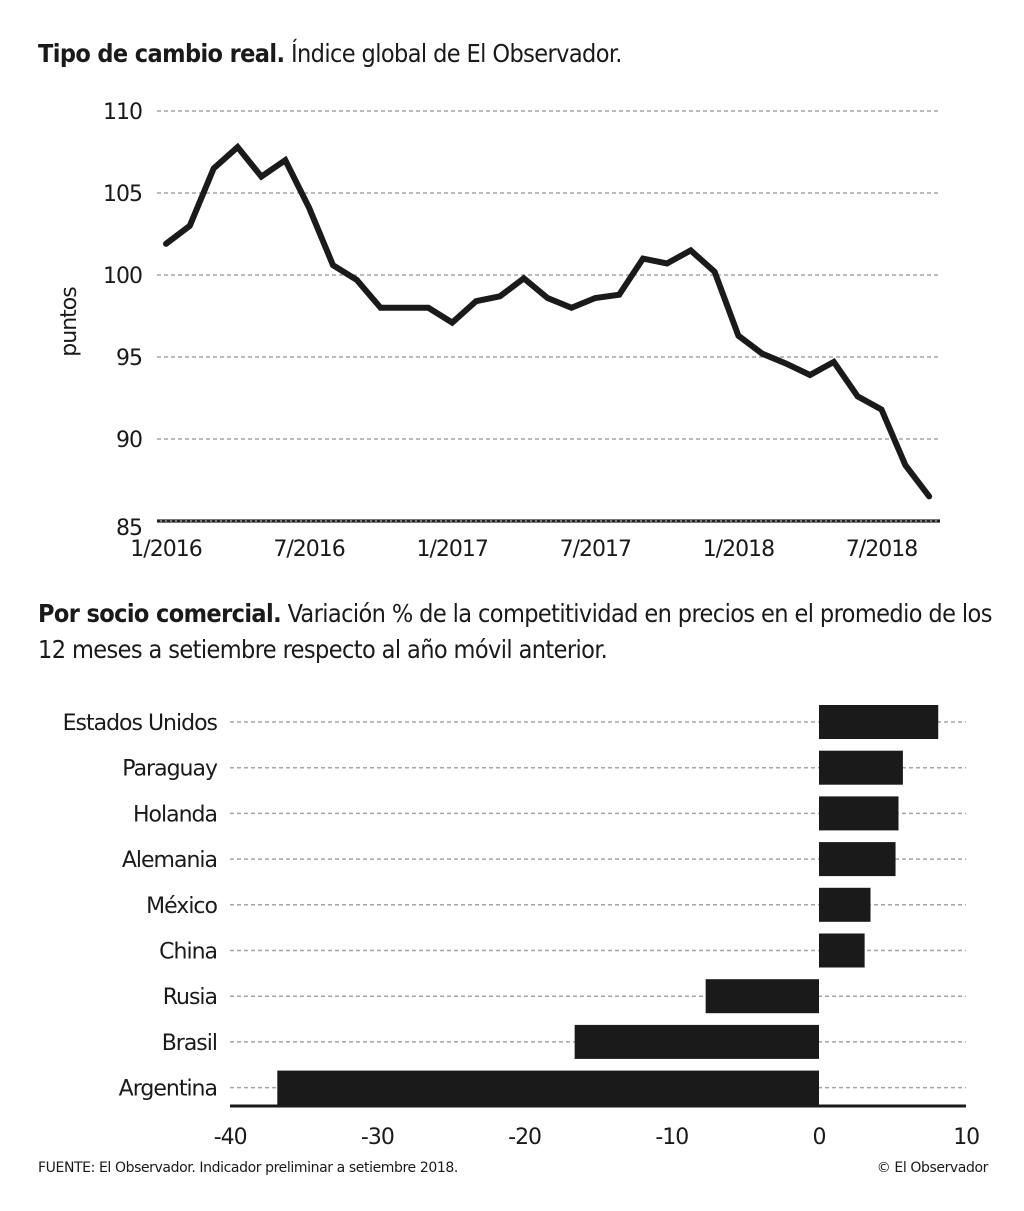 The height and width of the screenshot is (1211, 1024). Describe the element at coordinates (377, 1137) in the screenshot. I see `x-tick-label: -30` at that location.